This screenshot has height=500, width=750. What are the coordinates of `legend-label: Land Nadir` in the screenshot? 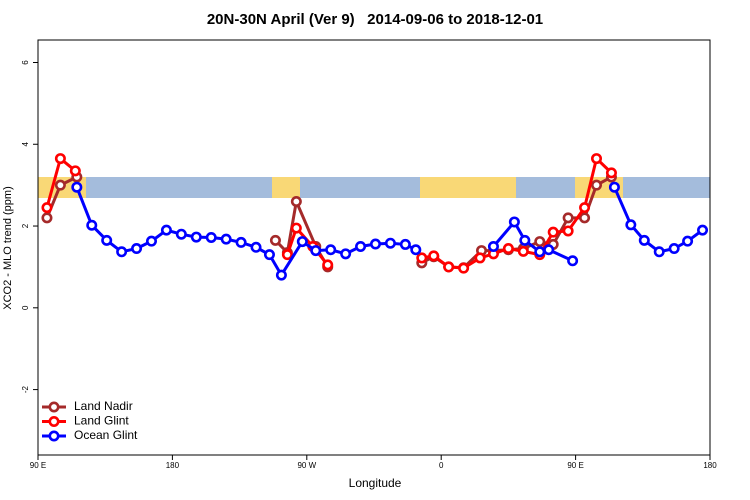 It's located at (103, 406).